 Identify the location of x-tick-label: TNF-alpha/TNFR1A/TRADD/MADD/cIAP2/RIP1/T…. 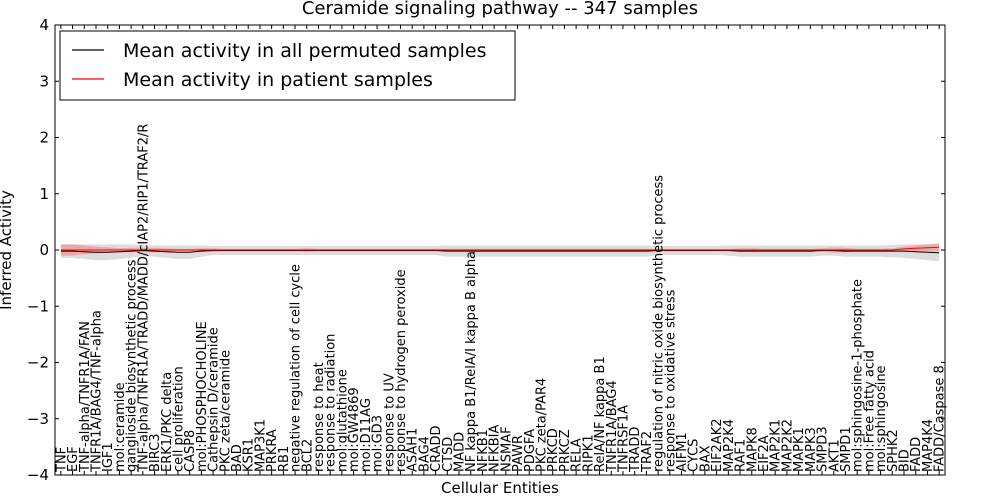
(143, 298).